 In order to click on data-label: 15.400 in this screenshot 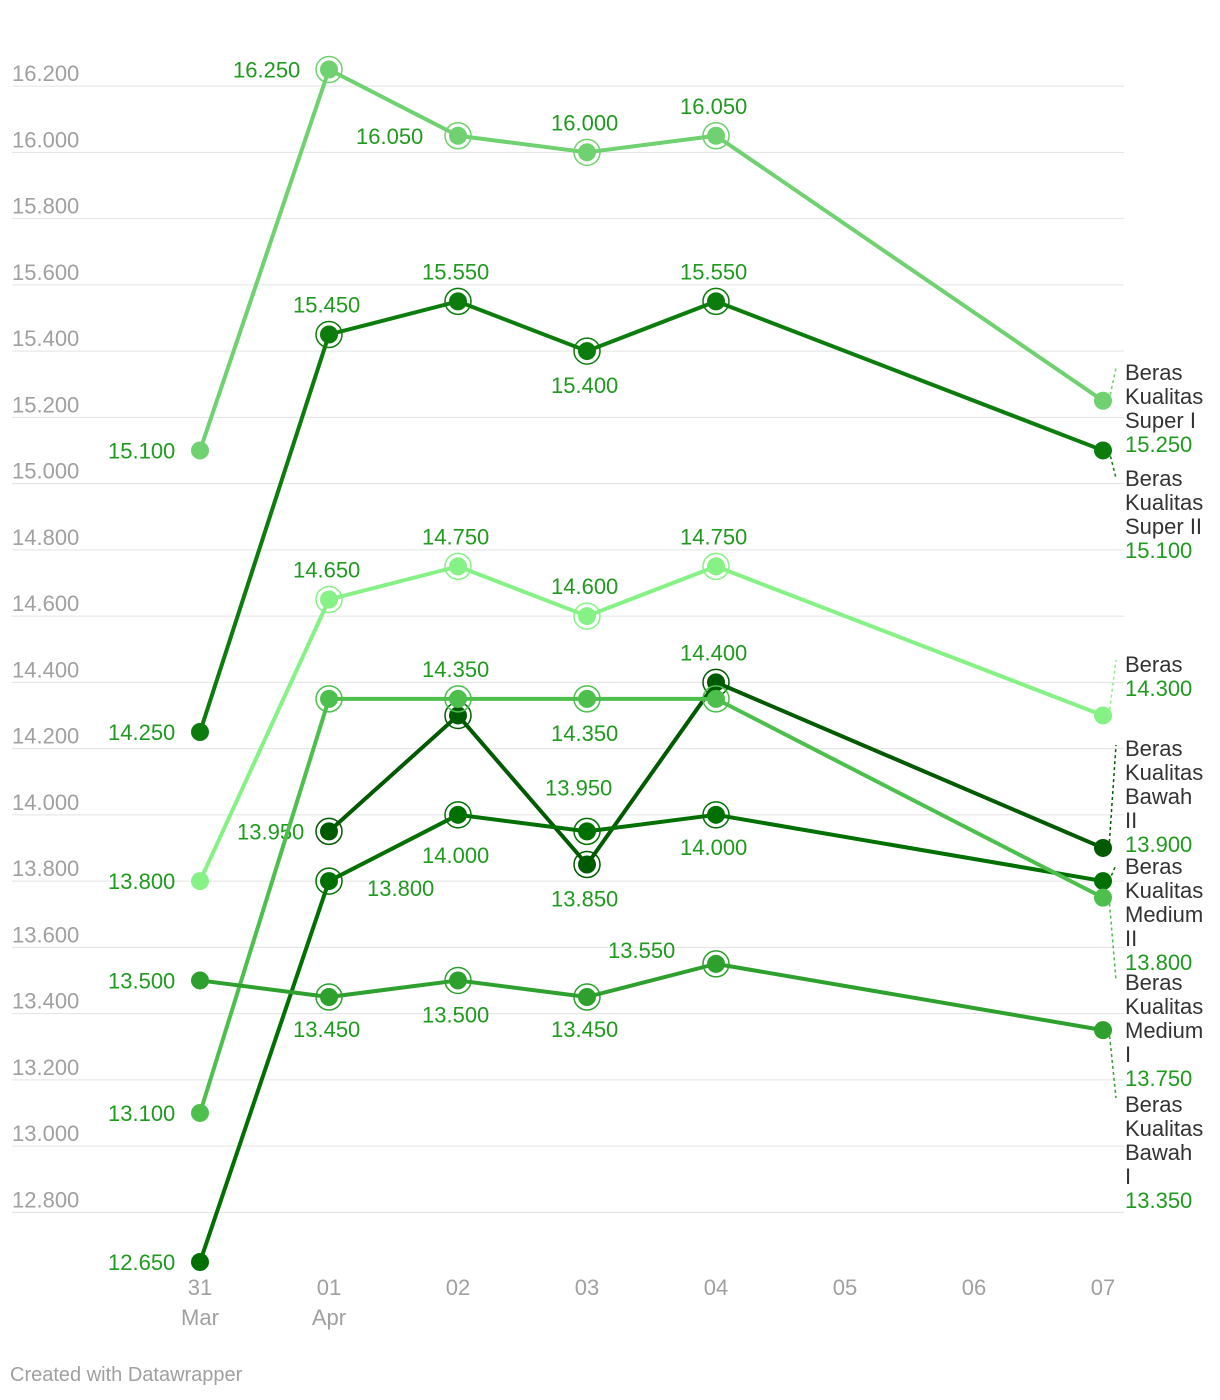, I will do `click(584, 385)`.